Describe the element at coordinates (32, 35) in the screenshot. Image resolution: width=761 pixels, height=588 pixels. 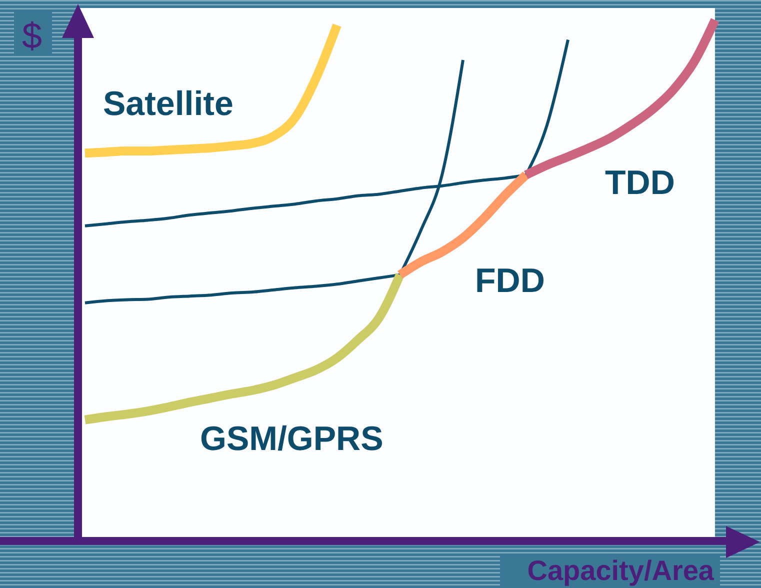
I see `y-axis-title: $` at that location.